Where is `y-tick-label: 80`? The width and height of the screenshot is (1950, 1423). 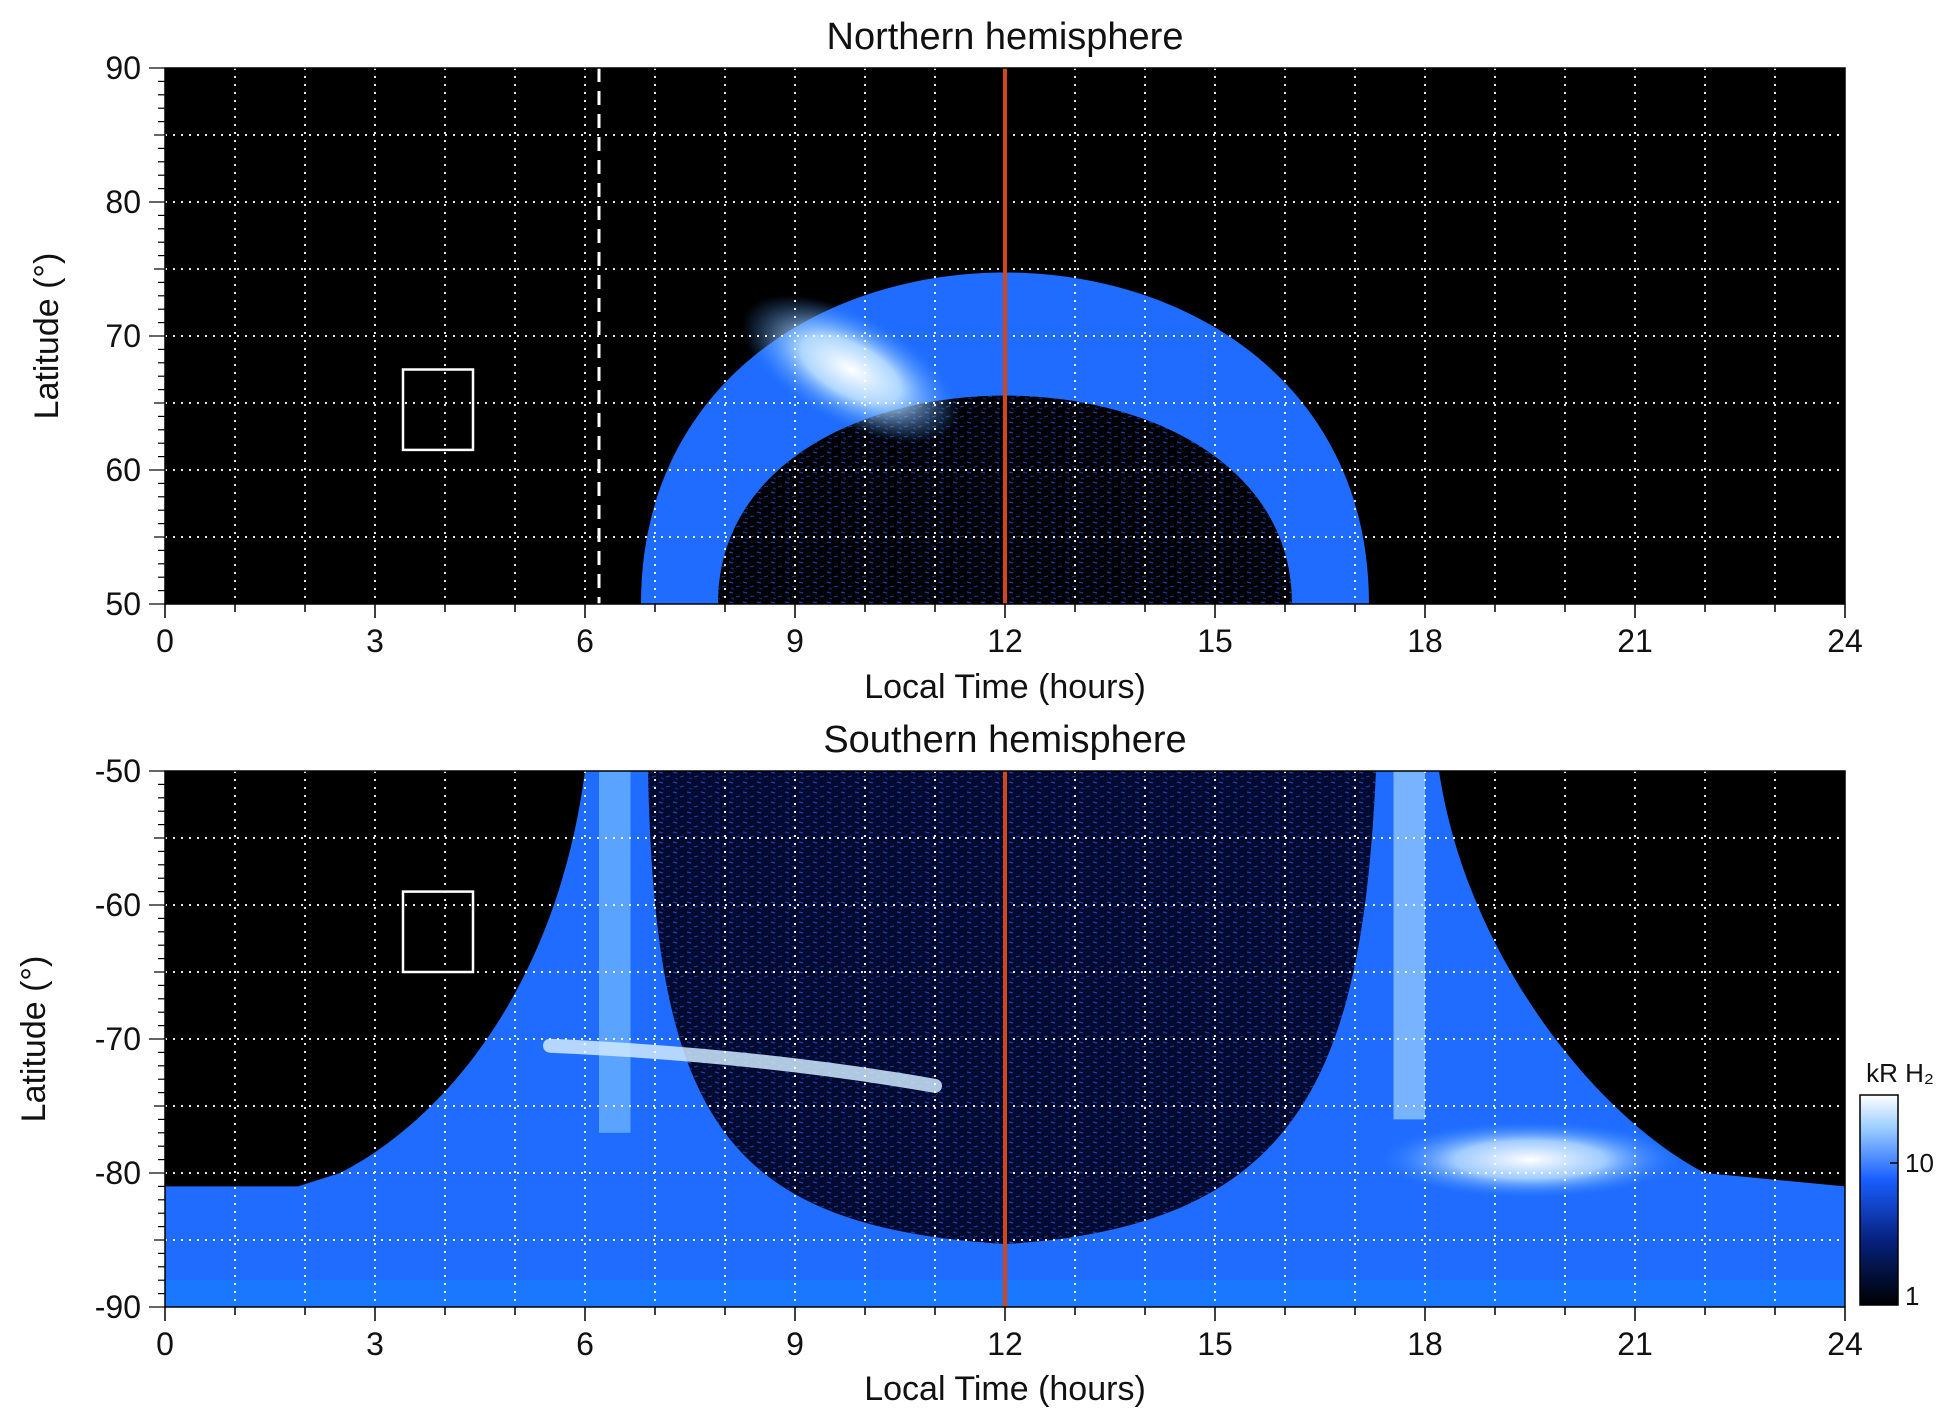 y-tick-label: 80 is located at coordinates (123, 202).